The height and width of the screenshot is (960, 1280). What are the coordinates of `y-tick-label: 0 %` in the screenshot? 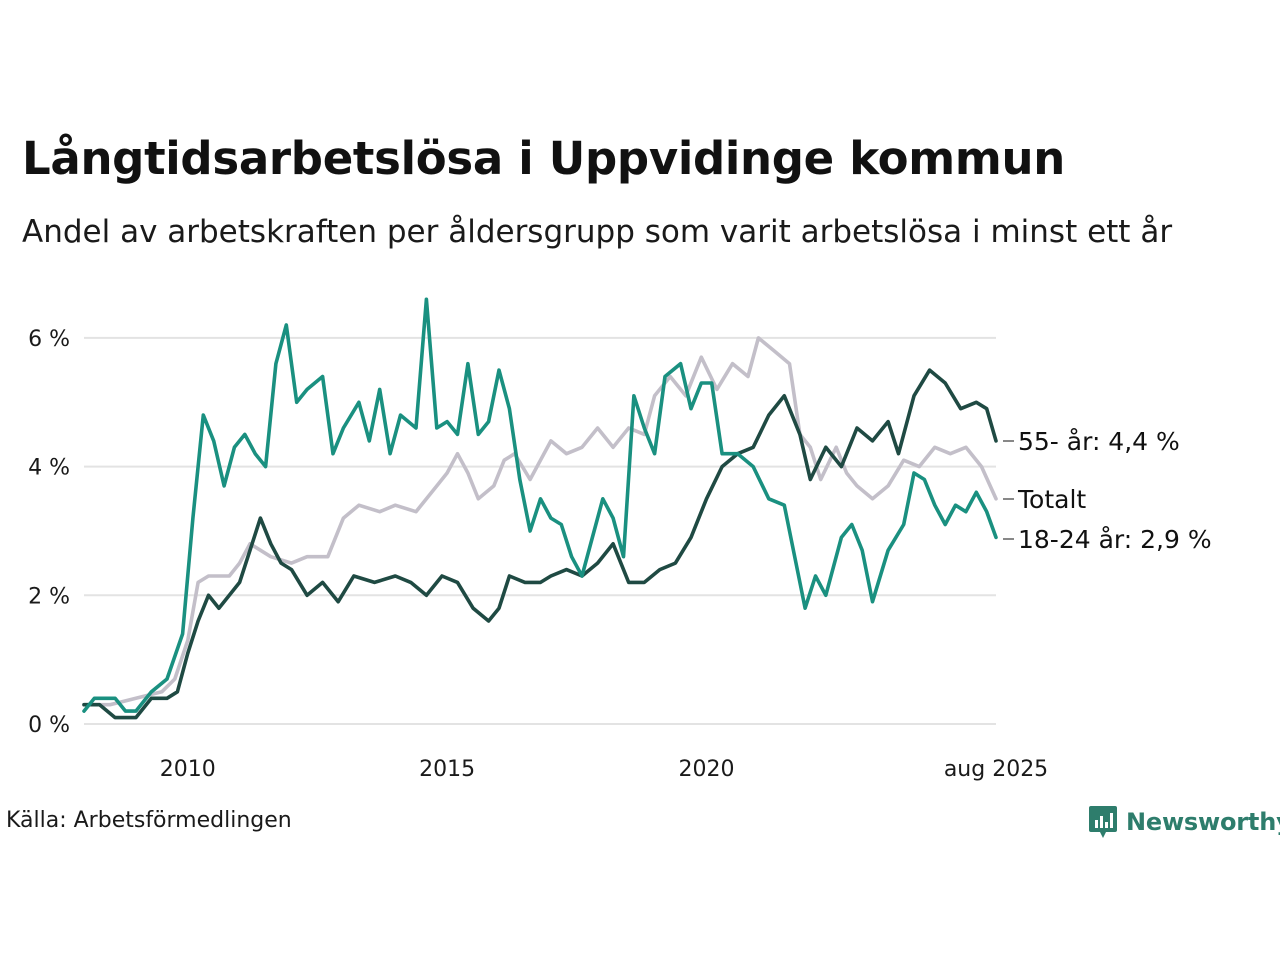 It's located at (49, 725).